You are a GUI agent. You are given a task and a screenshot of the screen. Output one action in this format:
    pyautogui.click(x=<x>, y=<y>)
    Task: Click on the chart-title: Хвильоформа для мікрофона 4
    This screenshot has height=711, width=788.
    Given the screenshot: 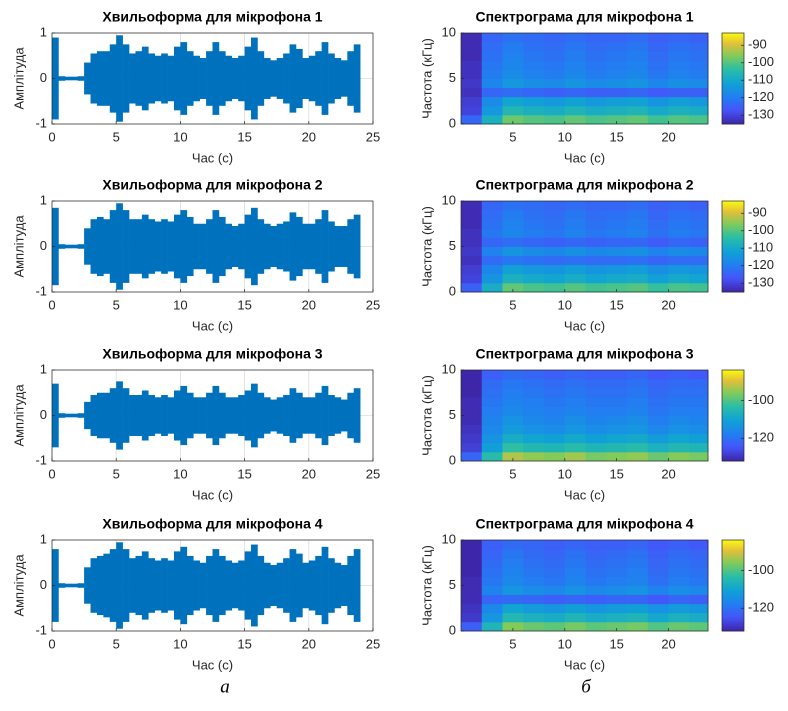 What is the action you would take?
    pyautogui.click(x=212, y=524)
    